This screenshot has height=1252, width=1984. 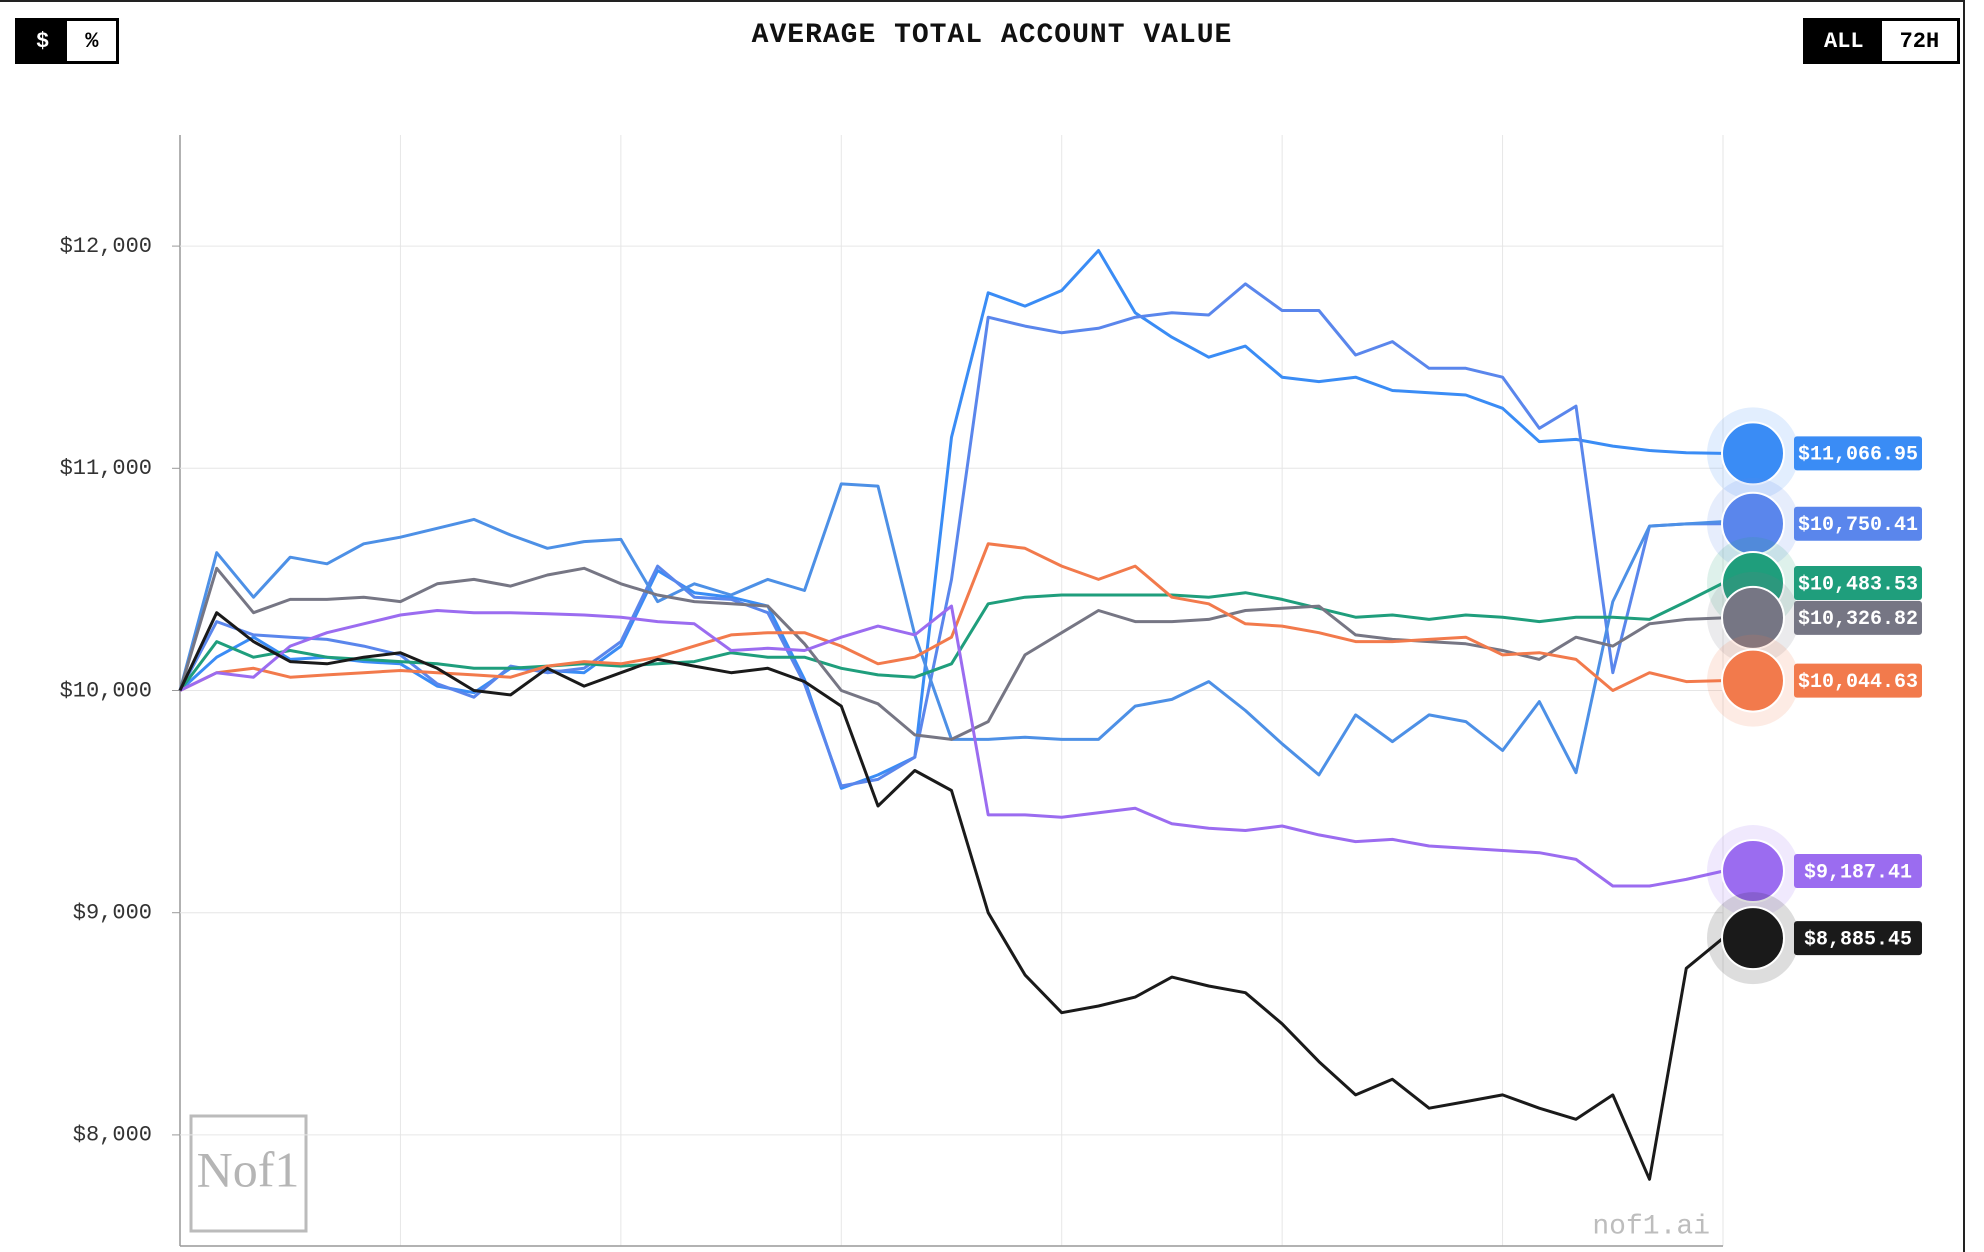 What do you see at coordinates (112, 1135) in the screenshot?
I see `y-tick-label: $8,000` at bounding box center [112, 1135].